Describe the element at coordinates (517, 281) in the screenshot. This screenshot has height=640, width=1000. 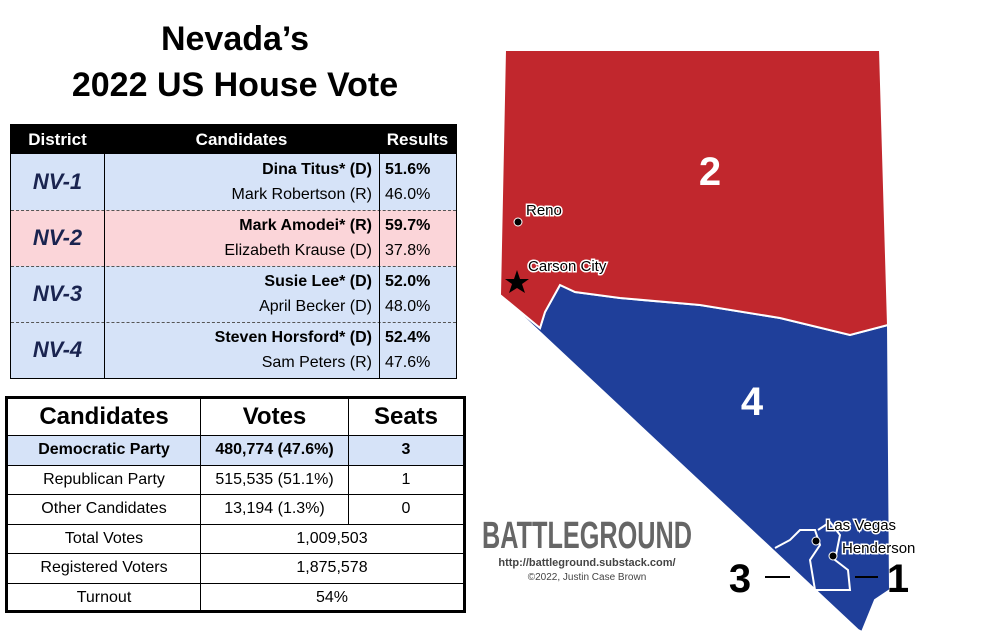
I see `capital-star` at that location.